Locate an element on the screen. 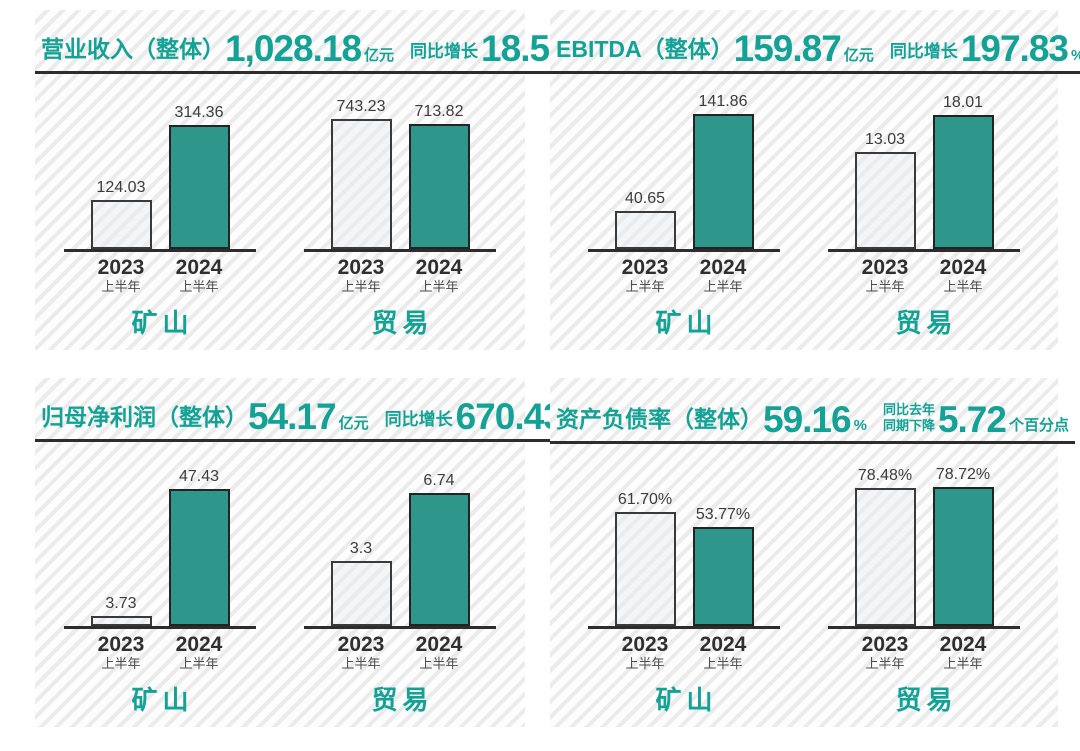  bars-area: 3.73 47.43 is located at coordinates (160, 542).